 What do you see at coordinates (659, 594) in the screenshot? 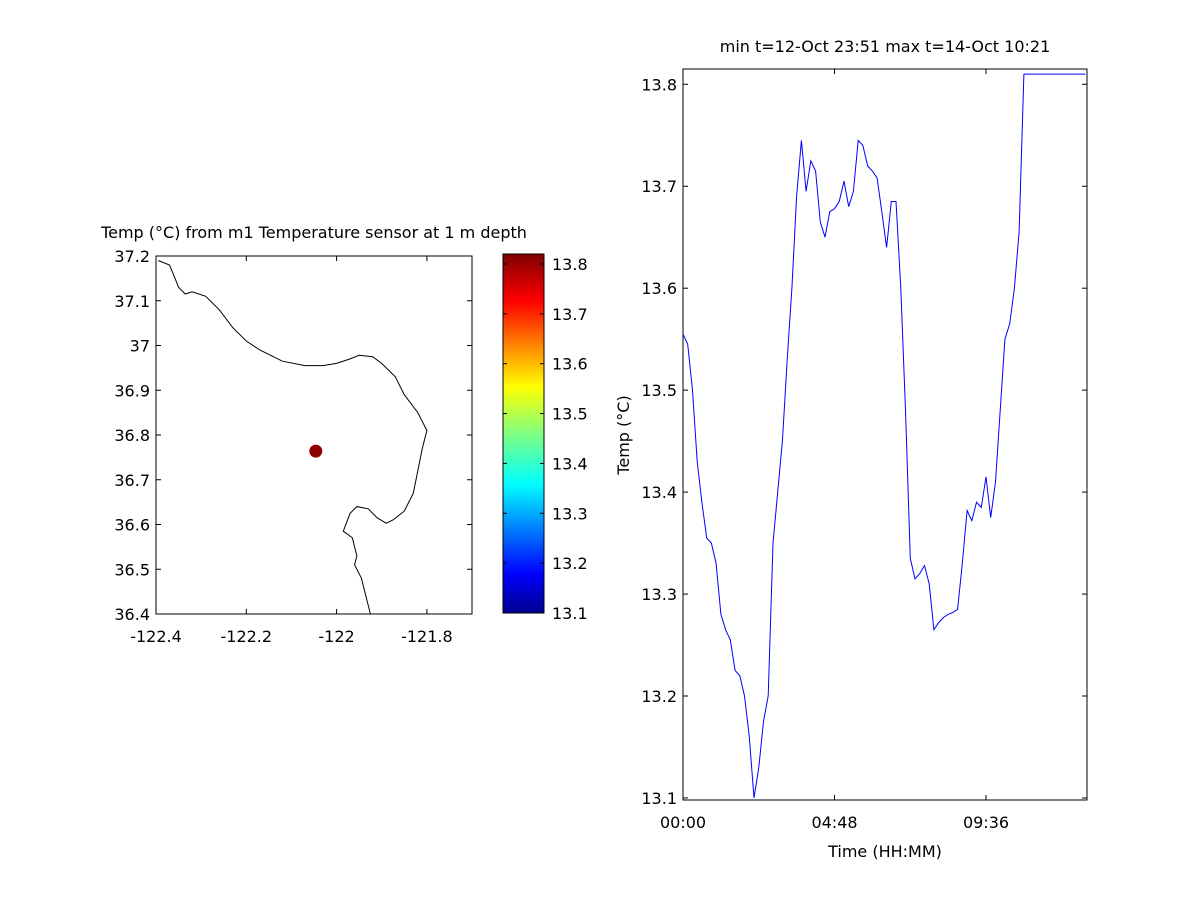
I see `line-y-tick-label: 13.3` at bounding box center [659, 594].